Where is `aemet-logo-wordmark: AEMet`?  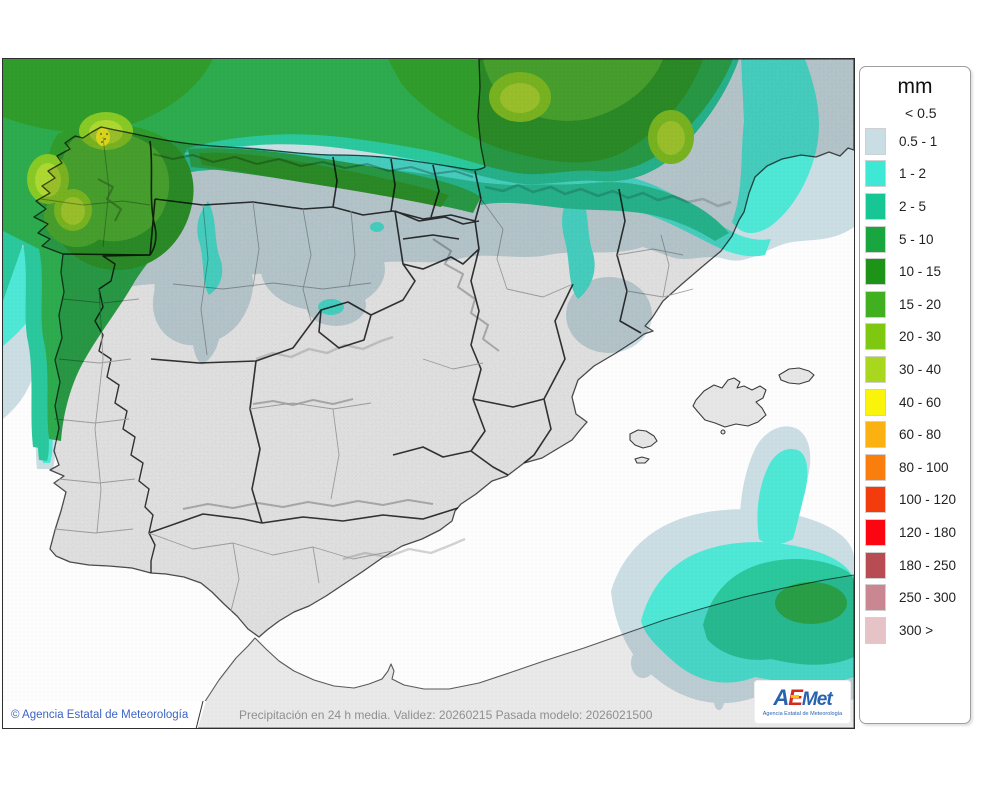
aemet-logo-wordmark: AEMet is located at coordinates (803, 697).